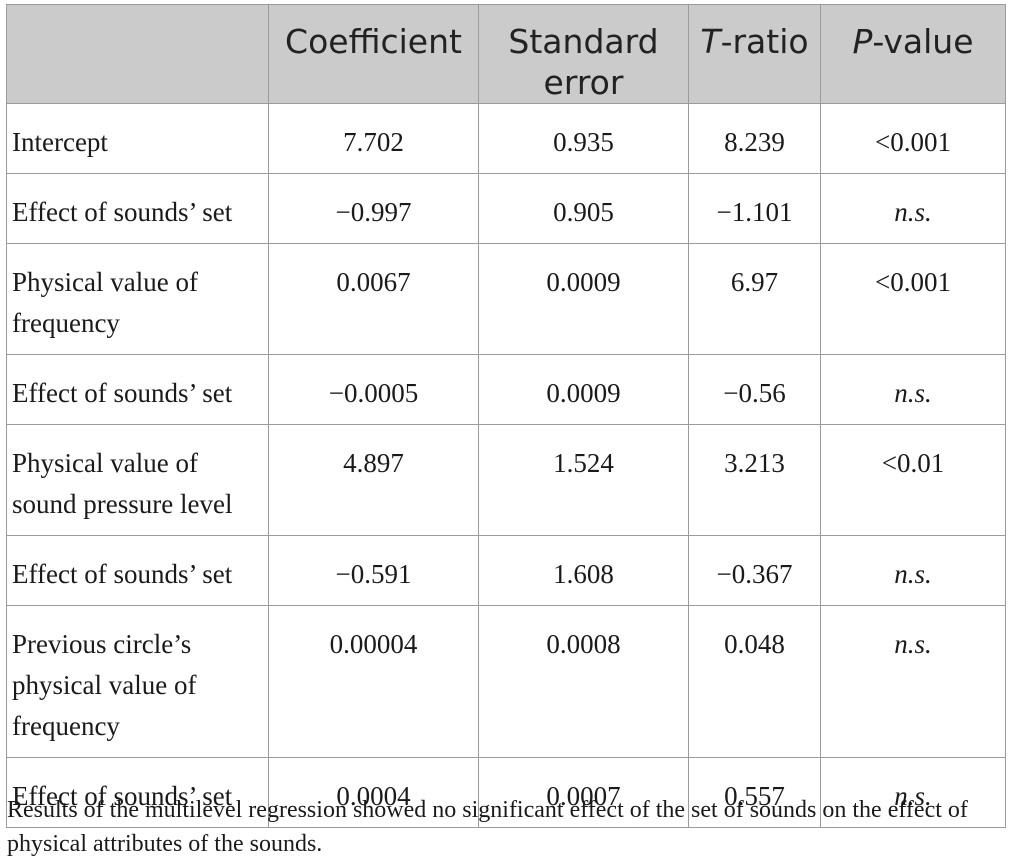 The image size is (1014, 865). What do you see at coordinates (913, 480) in the screenshot?
I see `p-value-cell: <0.01` at bounding box center [913, 480].